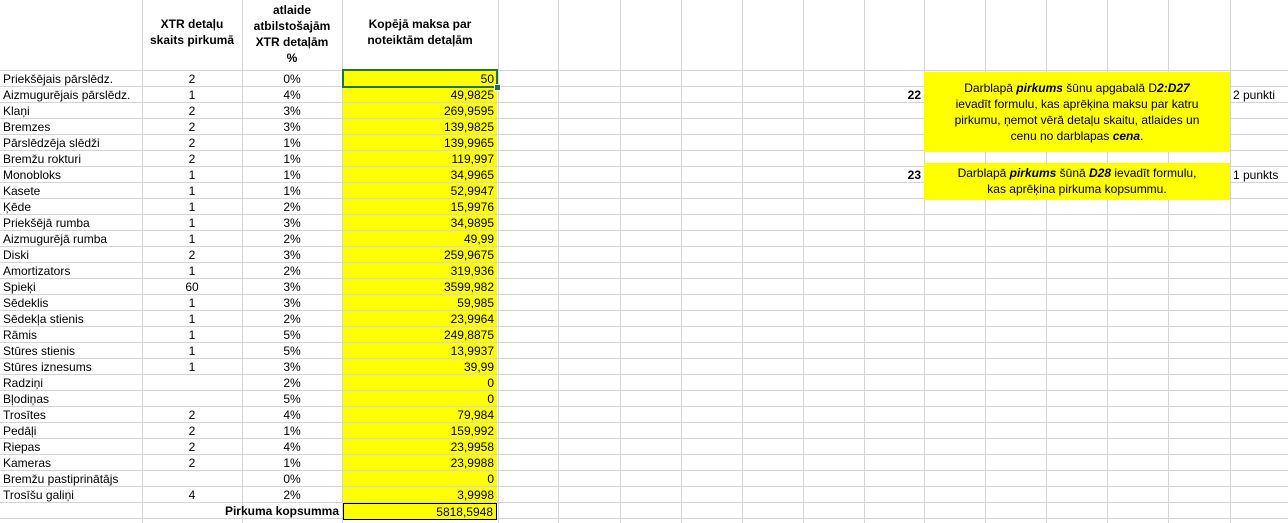  Describe the element at coordinates (24, 415) in the screenshot. I see `part-name-cell: Trosītes` at that location.